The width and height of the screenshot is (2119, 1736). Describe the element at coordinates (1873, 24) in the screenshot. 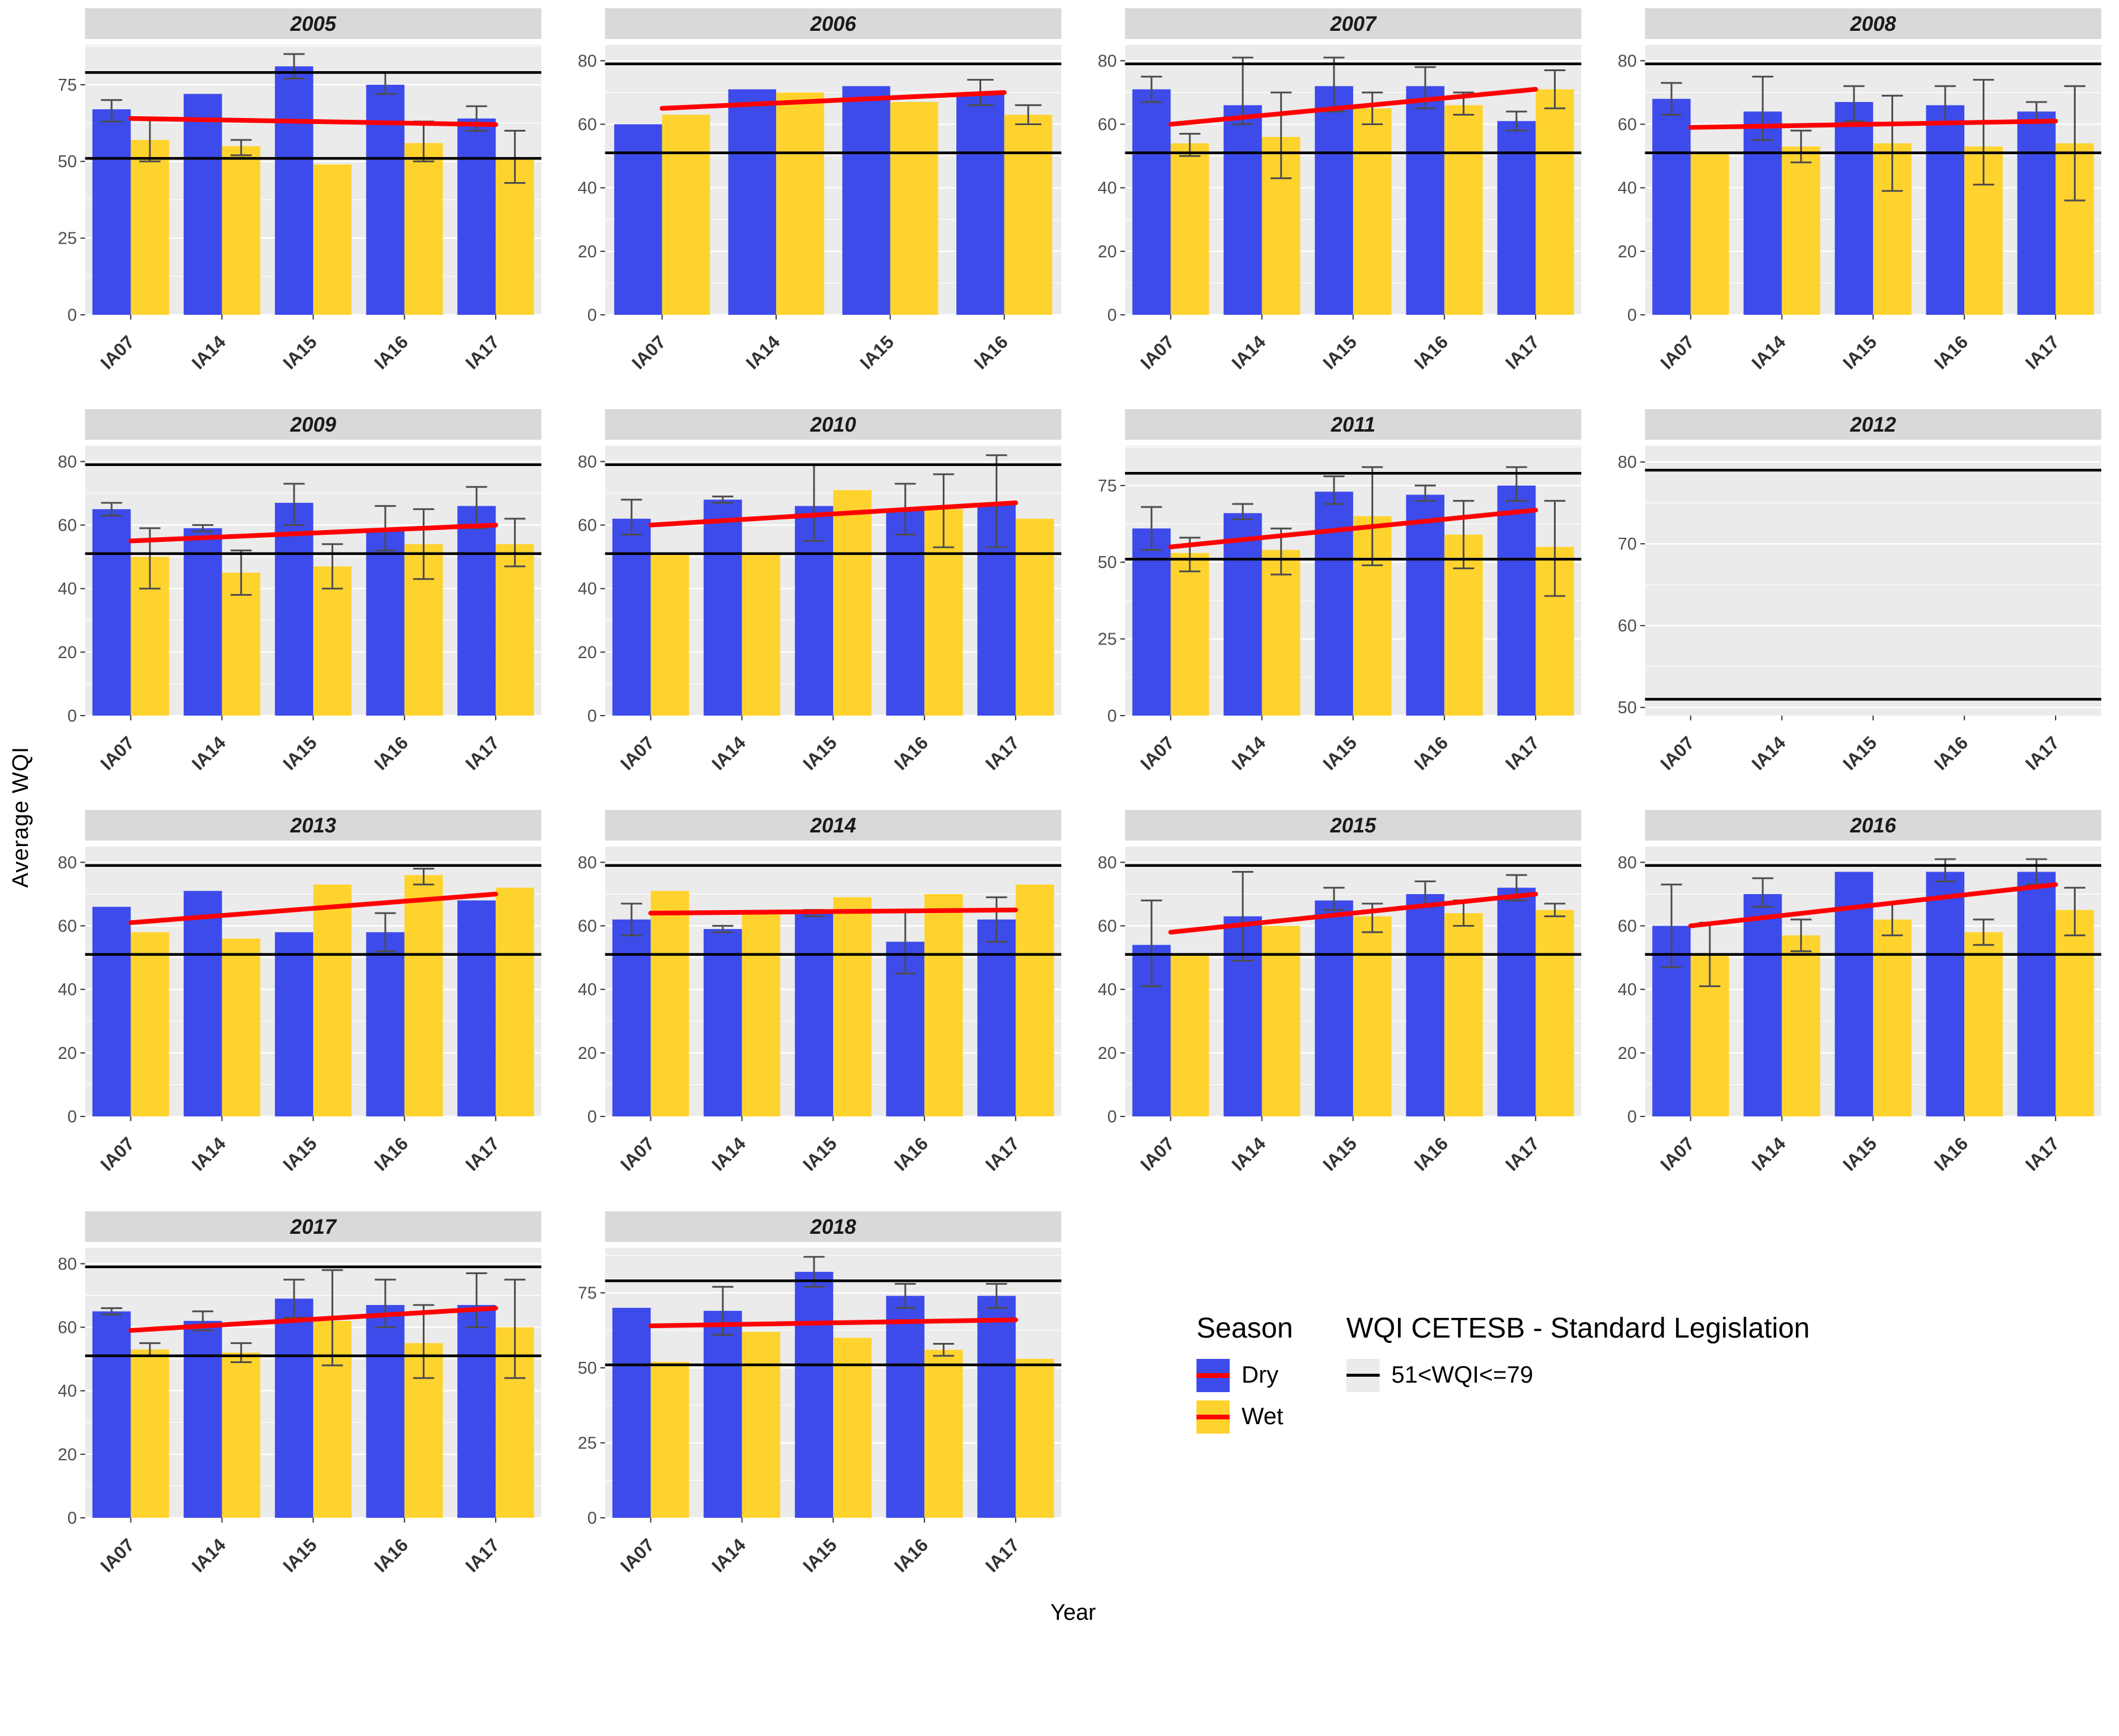

I see `facet-title: 2008` at that location.